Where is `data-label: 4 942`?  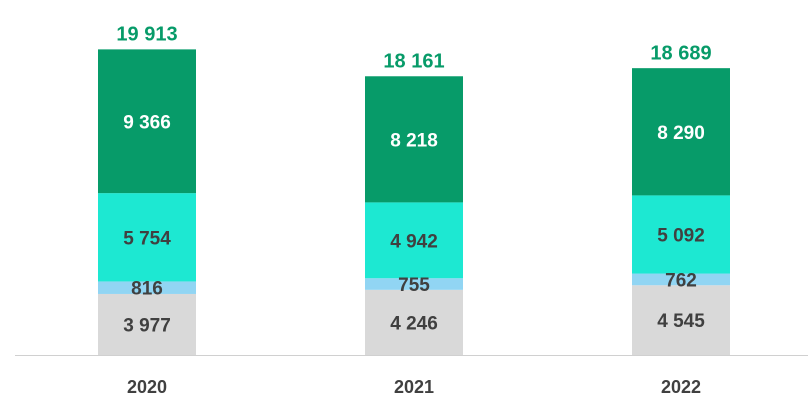 data-label: 4 942 is located at coordinates (414, 241).